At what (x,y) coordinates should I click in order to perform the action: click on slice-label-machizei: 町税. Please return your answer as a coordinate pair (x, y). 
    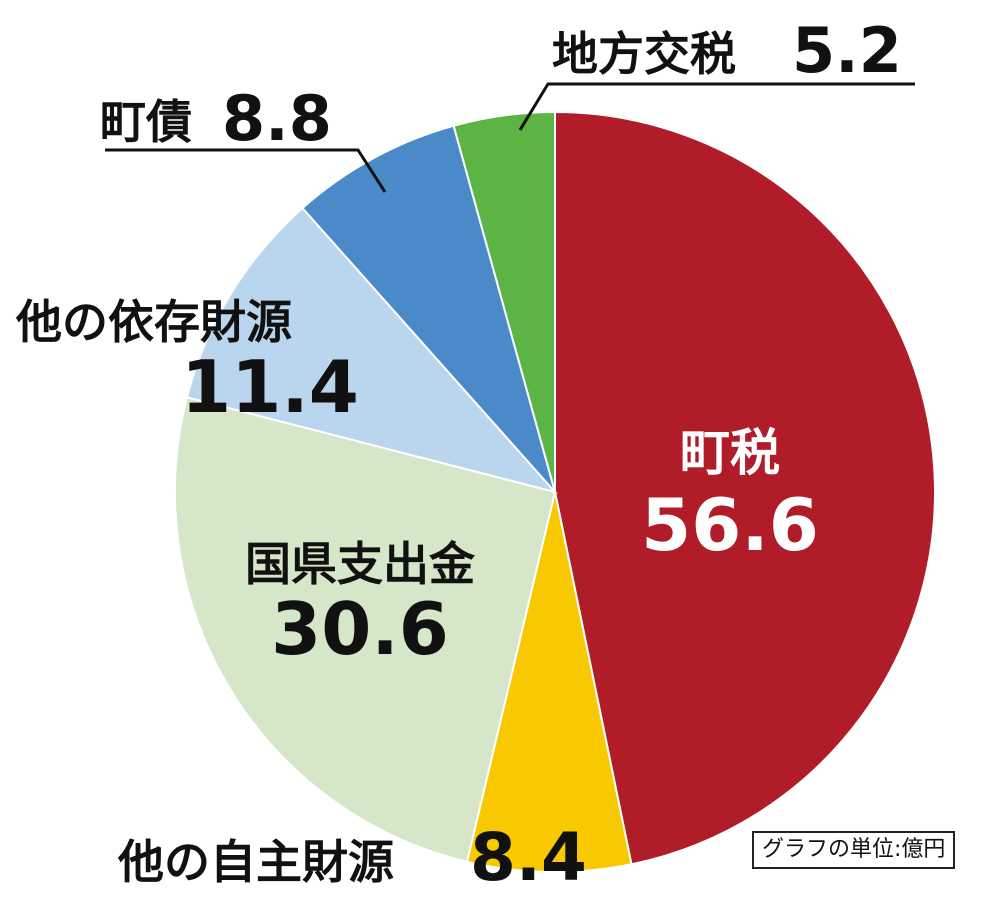
    Looking at the image, I should click on (730, 453).